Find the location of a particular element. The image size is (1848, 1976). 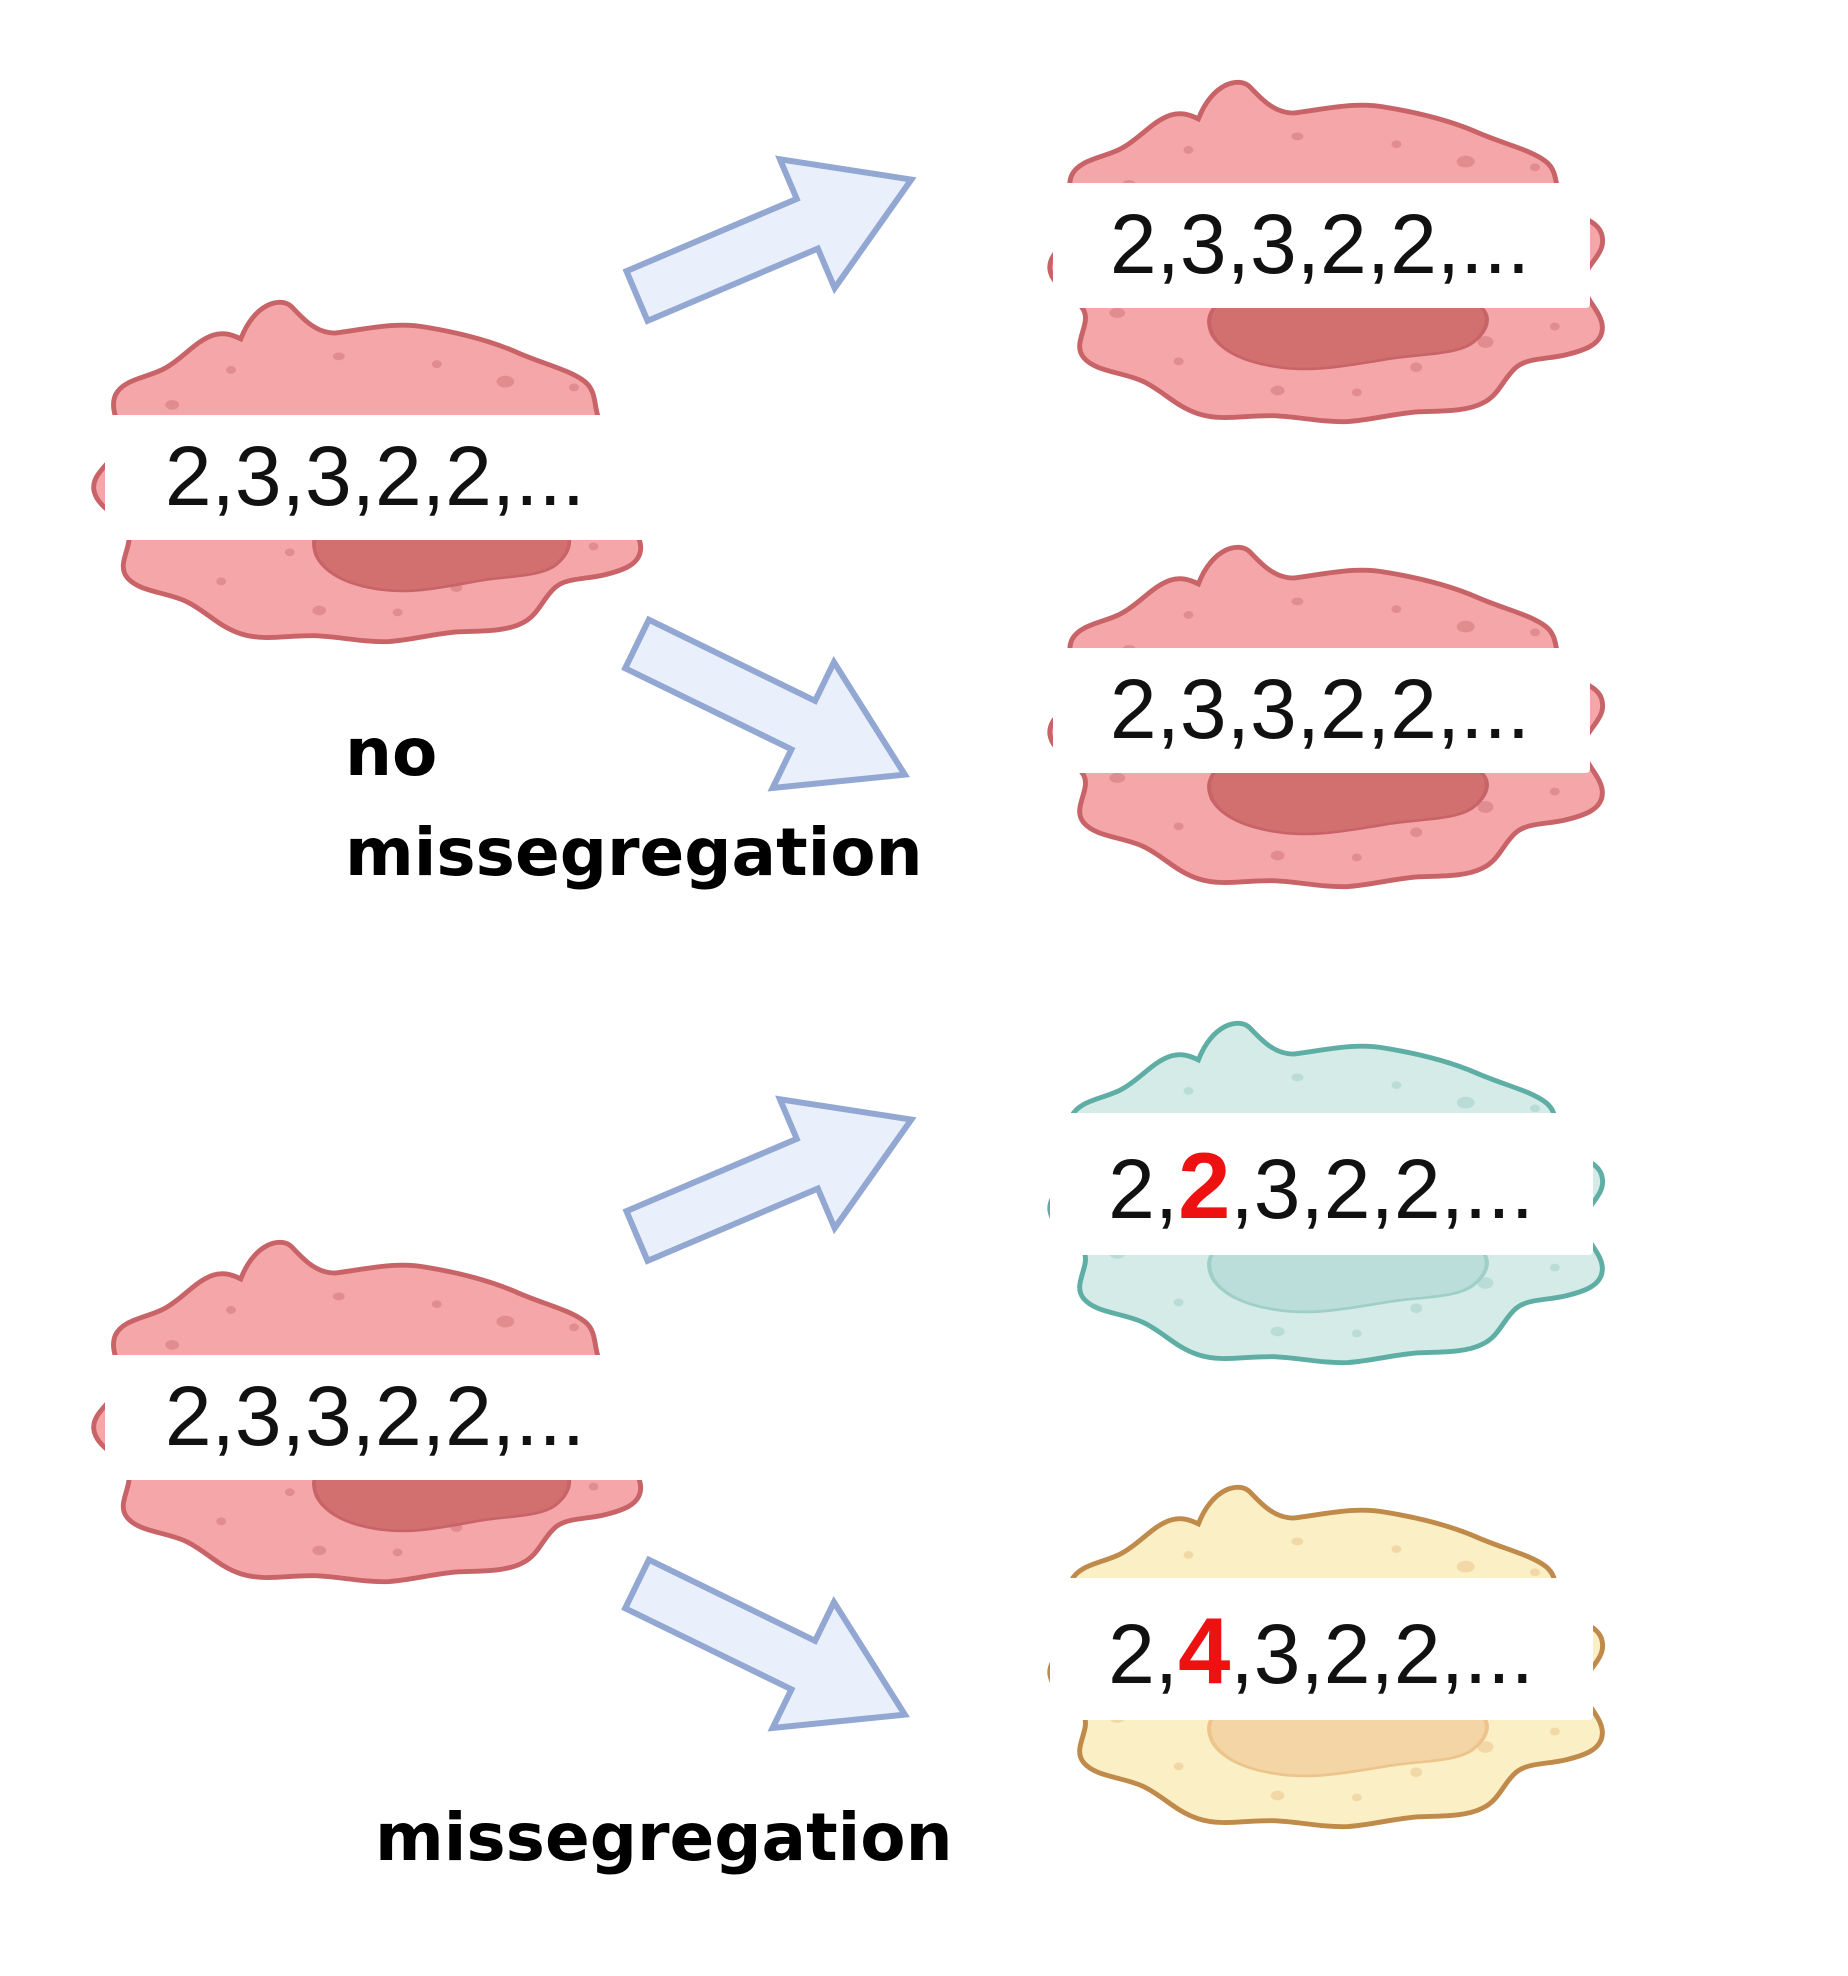

label-missegregation: missegregation is located at coordinates (664, 1837).